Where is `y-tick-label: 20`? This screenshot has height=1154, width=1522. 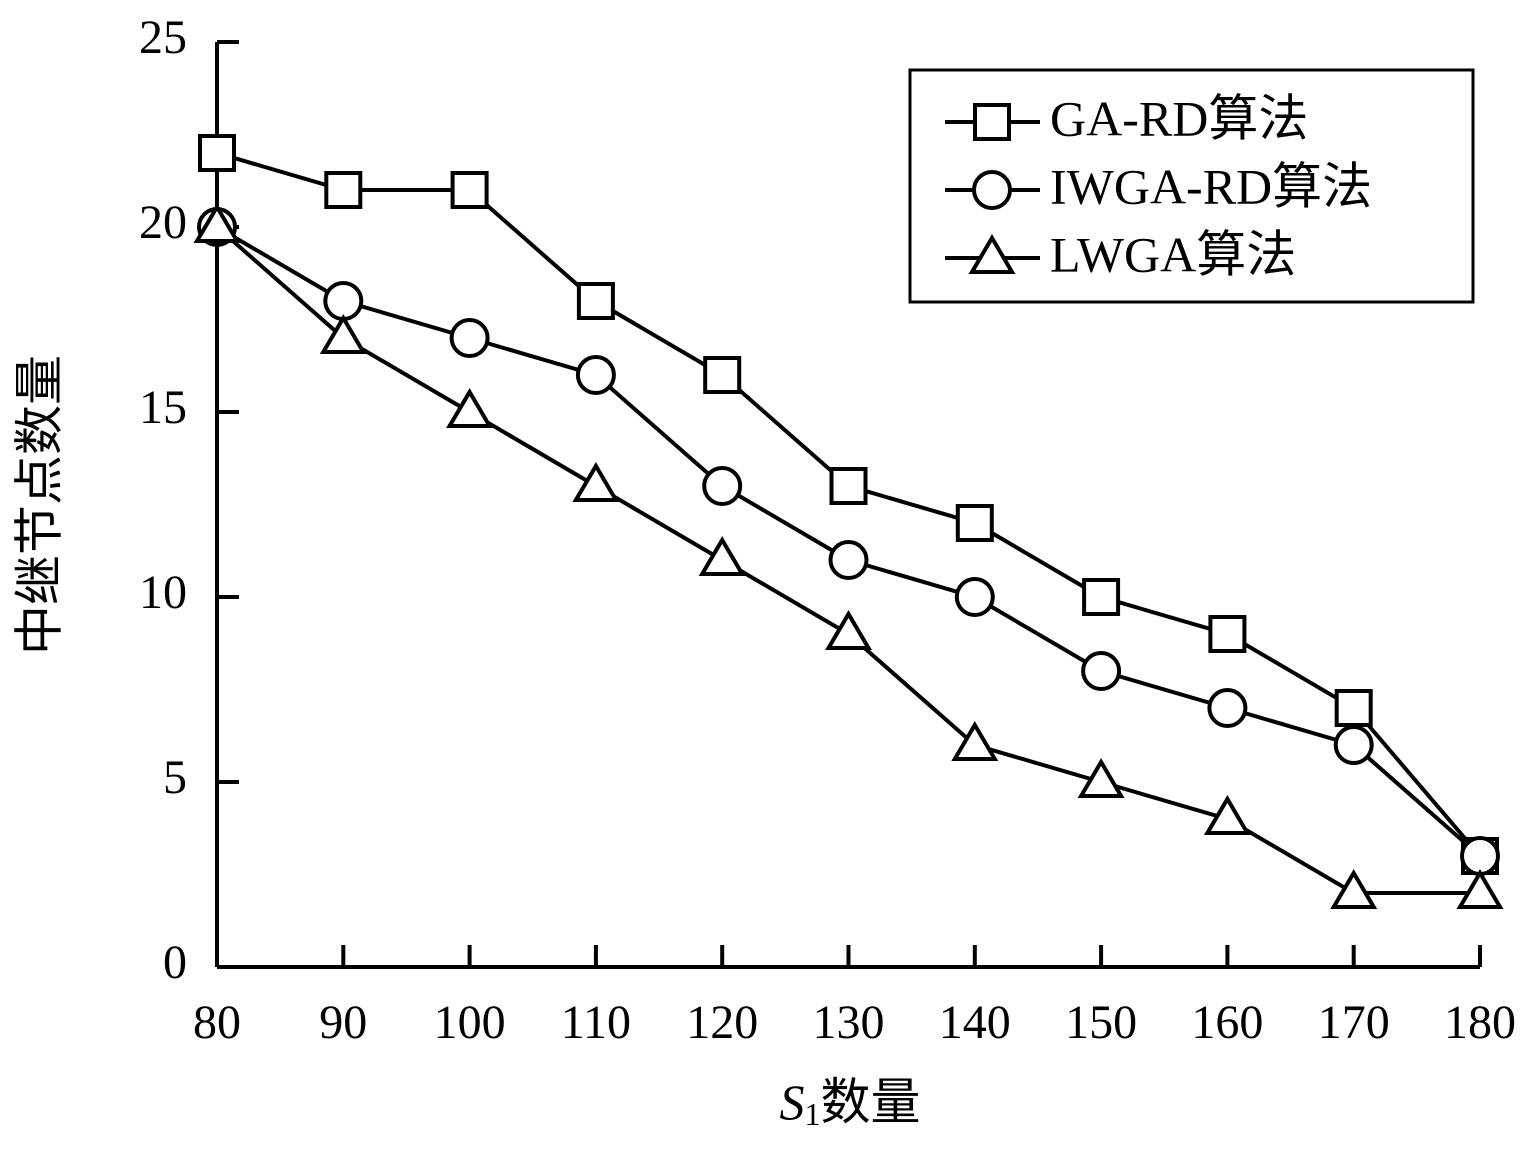 y-tick-label: 20 is located at coordinates (163, 222).